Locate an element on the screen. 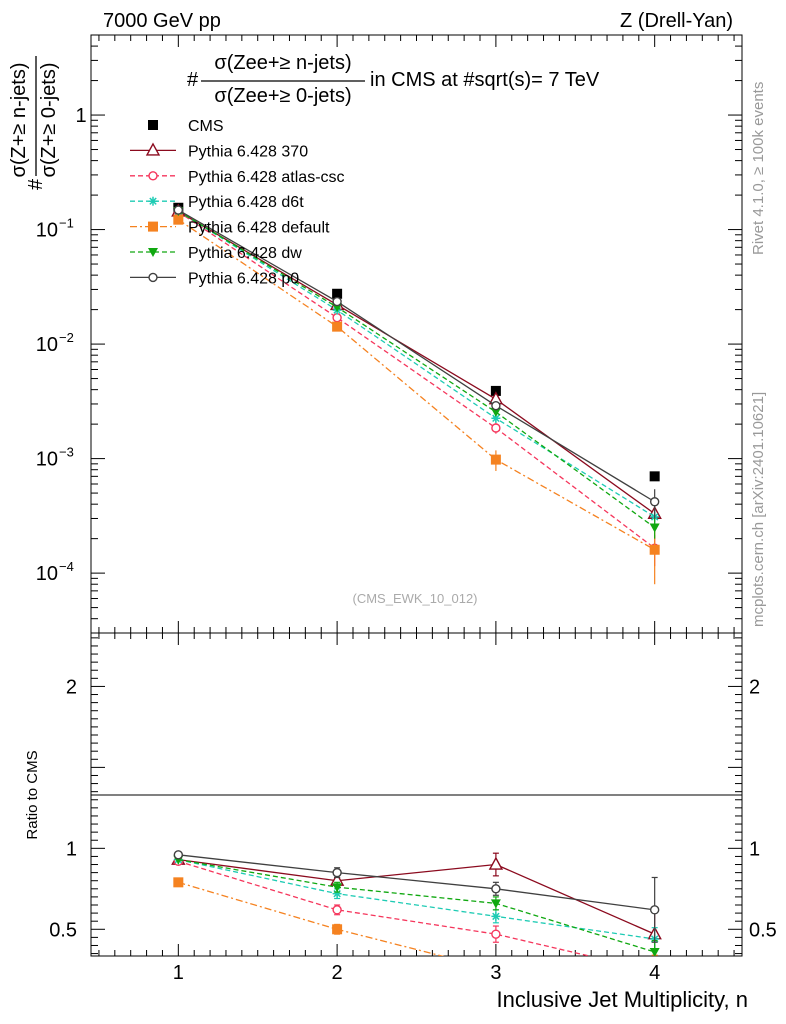  legend-entry-default: Pythia 6.428 default is located at coordinates (230, 228).